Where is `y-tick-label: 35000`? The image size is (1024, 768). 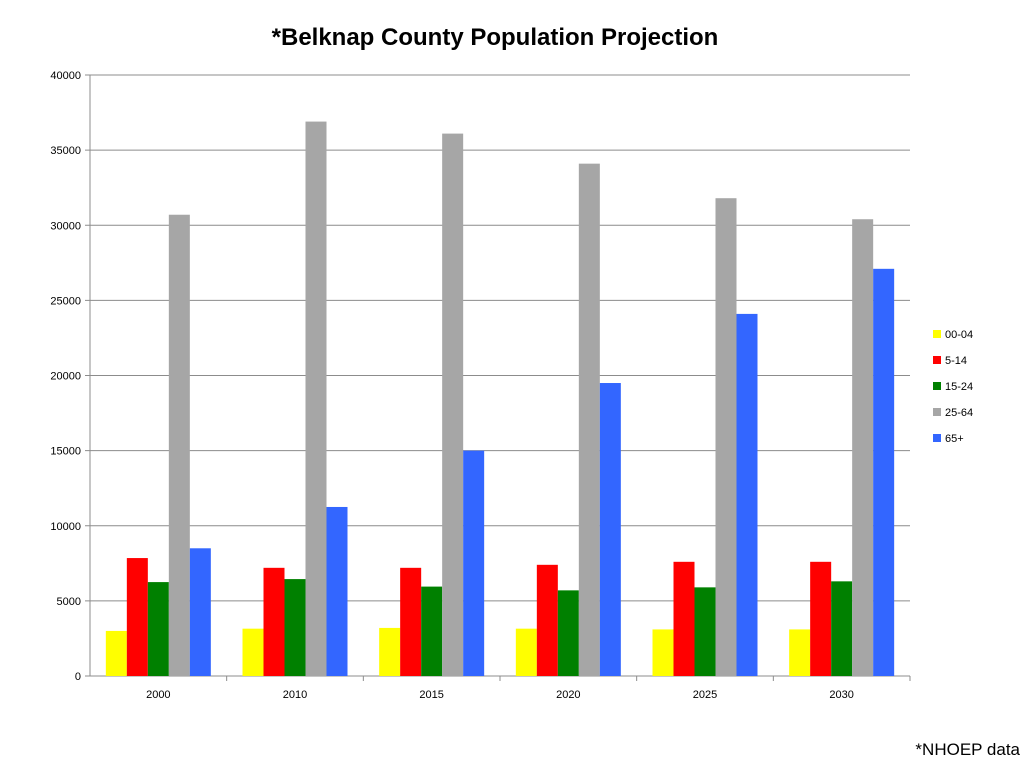
y-tick-label: 35000 is located at coordinates (65, 151).